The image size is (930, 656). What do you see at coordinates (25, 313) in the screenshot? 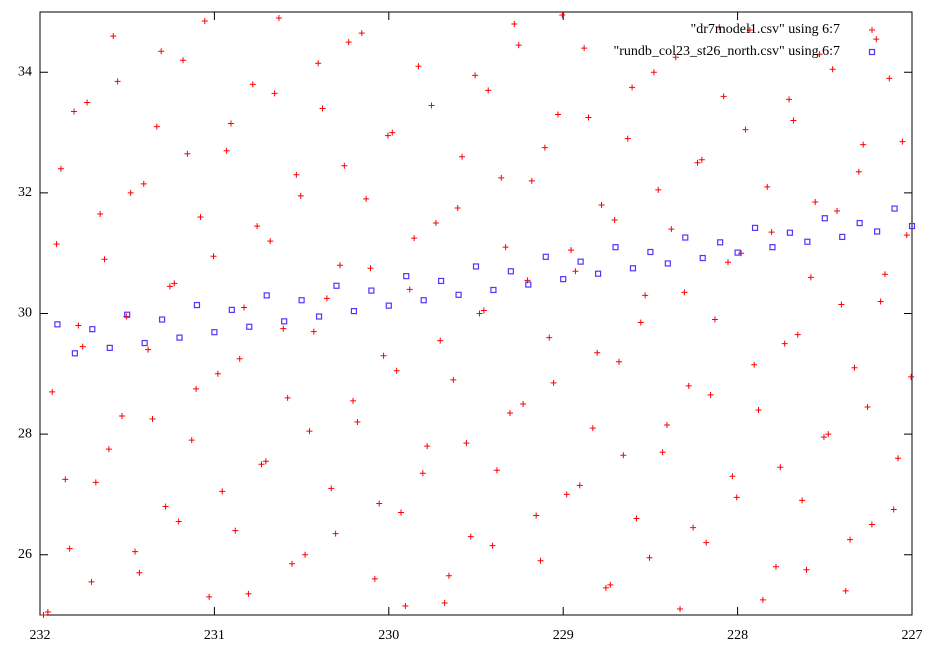
I see `y-tick-label: 30` at bounding box center [25, 313].